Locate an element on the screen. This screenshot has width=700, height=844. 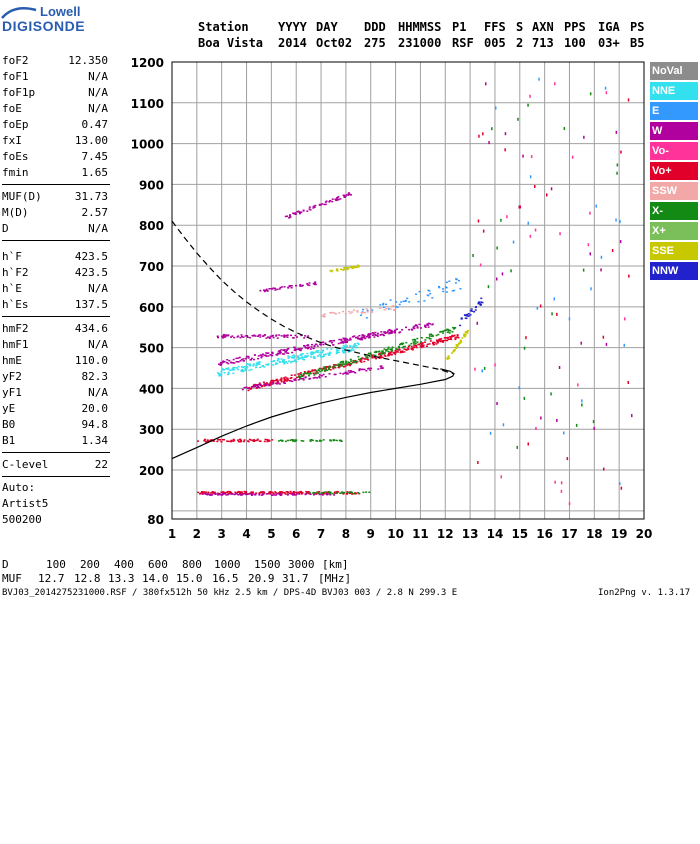
legend-item-sse: SSE is located at coordinates (674, 251).